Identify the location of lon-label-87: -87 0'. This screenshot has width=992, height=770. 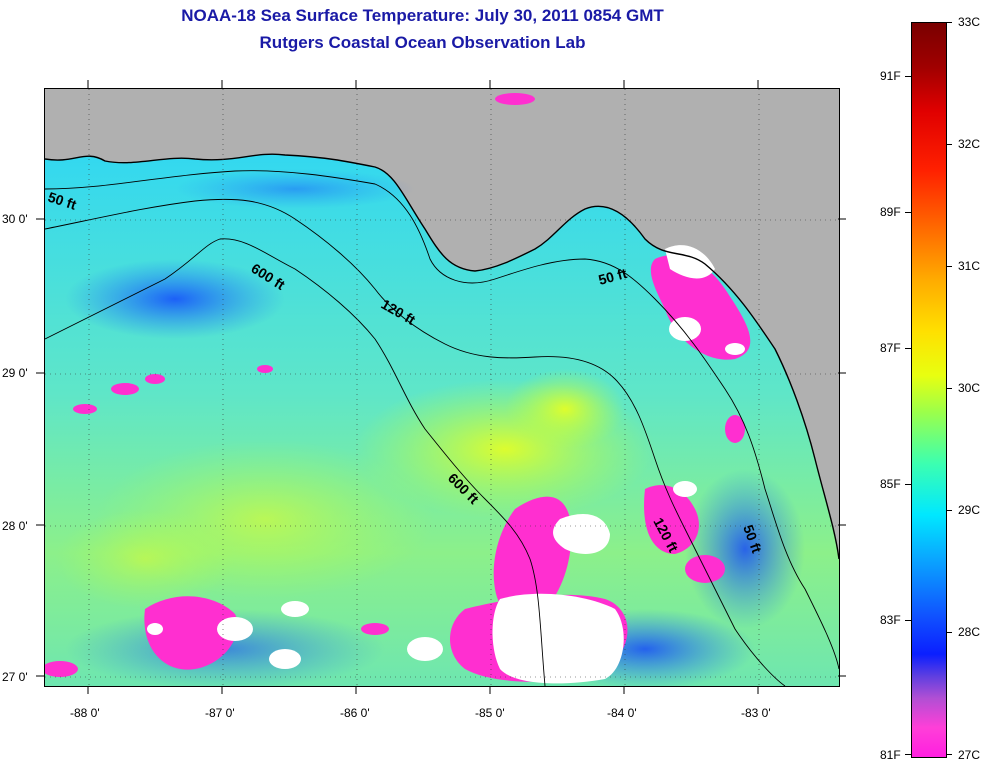
(220, 713).